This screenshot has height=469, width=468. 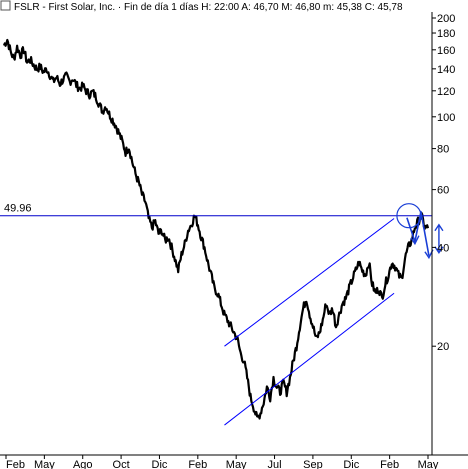 I want to click on y-tick-label: 100, so click(x=446, y=118).